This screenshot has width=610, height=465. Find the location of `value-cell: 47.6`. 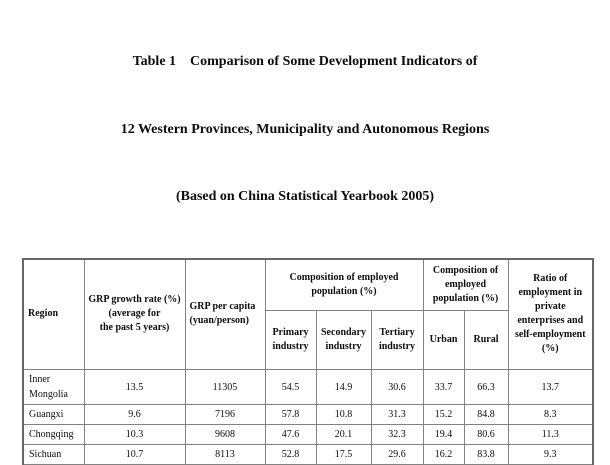

value-cell: 47.6 is located at coordinates (290, 434).